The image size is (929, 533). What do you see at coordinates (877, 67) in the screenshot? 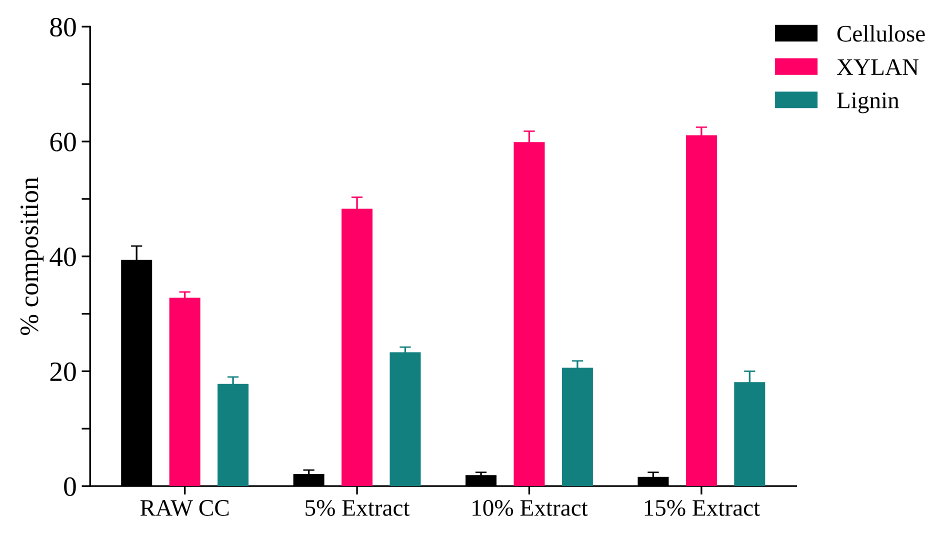
I see `legend-label: XYLAN` at bounding box center [877, 67].